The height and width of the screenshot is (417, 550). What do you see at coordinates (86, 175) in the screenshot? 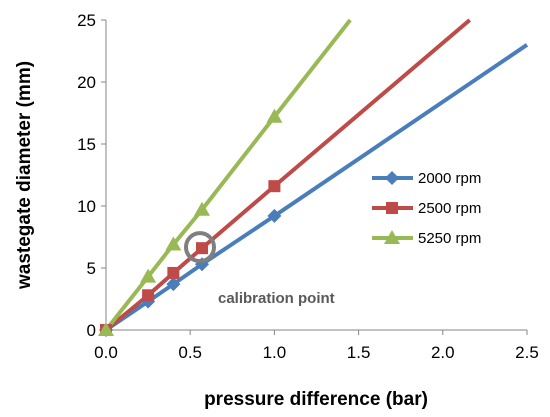
I see `y-tick-labels: 0 5 10 15 20 25` at bounding box center [86, 175].